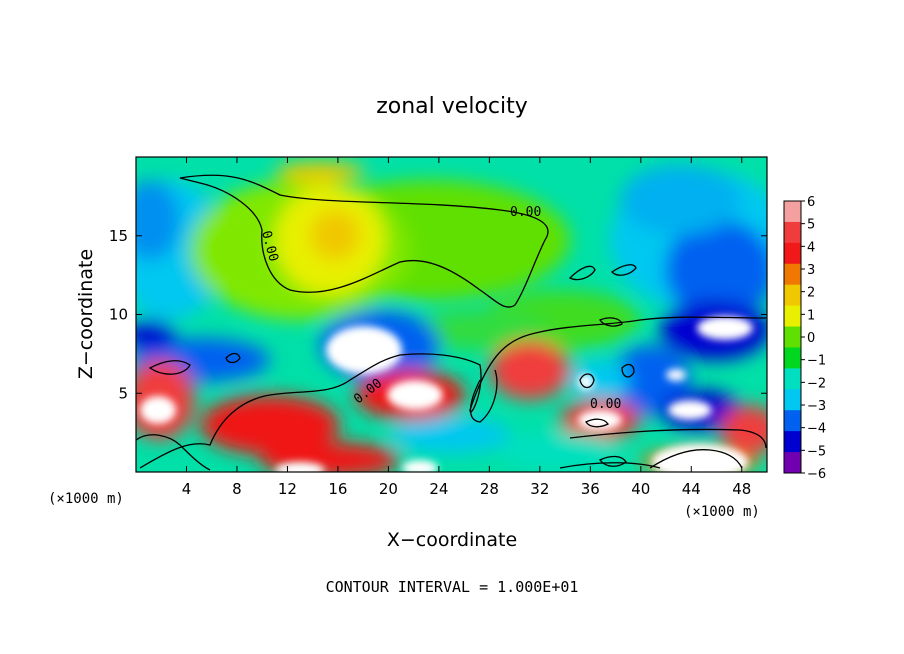  What do you see at coordinates (816, 429) in the screenshot?
I see `colorbar-label: −4` at bounding box center [816, 429].